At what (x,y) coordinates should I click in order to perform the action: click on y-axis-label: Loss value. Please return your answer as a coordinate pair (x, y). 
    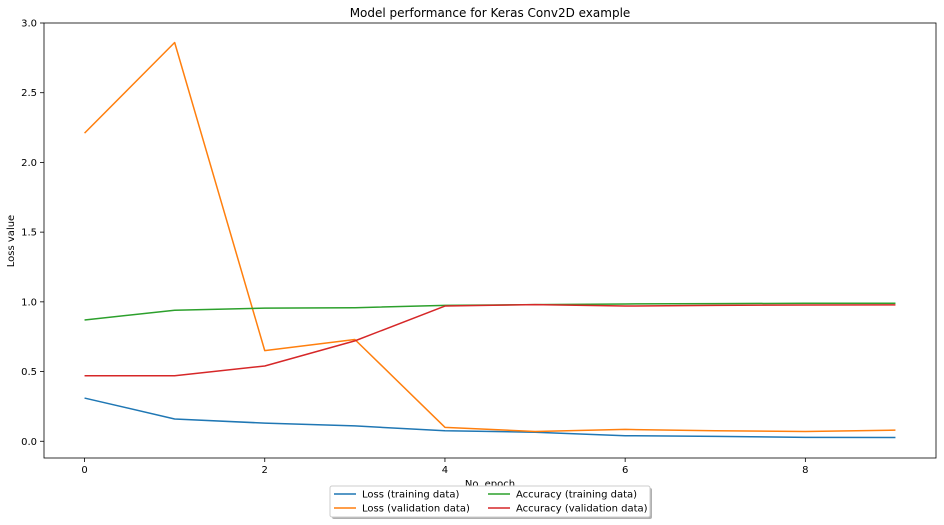
    Looking at the image, I should click on (11, 241).